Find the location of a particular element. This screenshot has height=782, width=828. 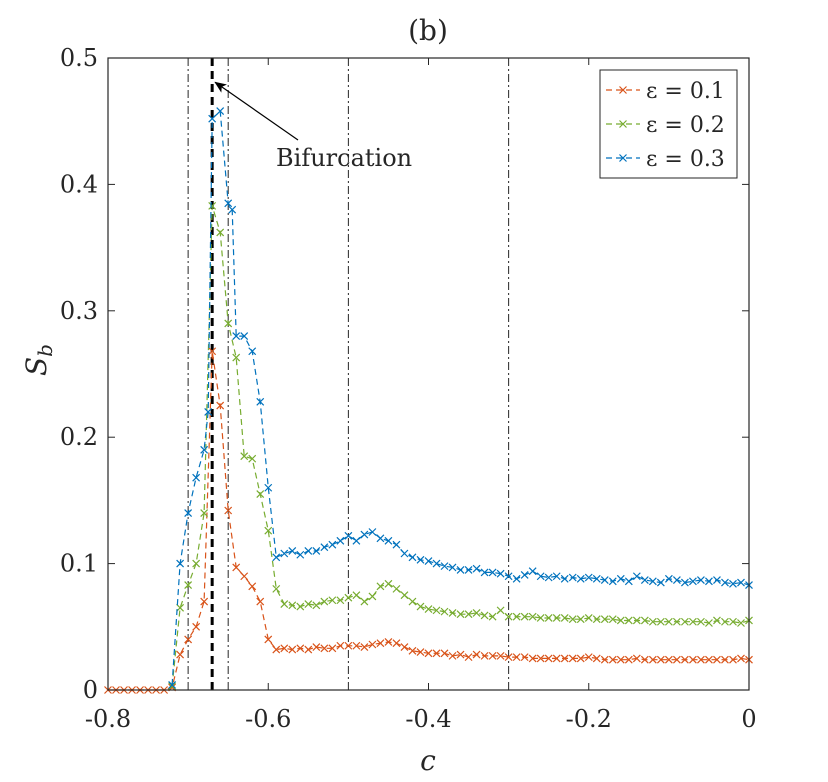

legend-label: ε = 0.3 is located at coordinates (685, 159).